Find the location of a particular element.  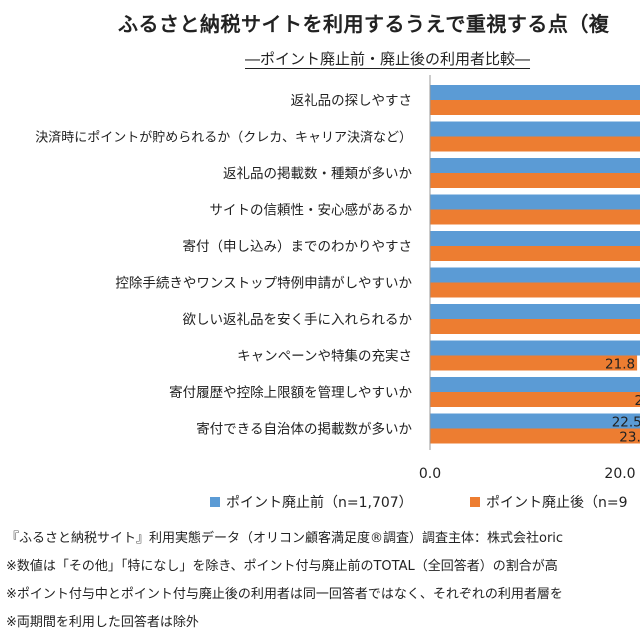

legend-swatch-after is located at coordinates (475, 502).